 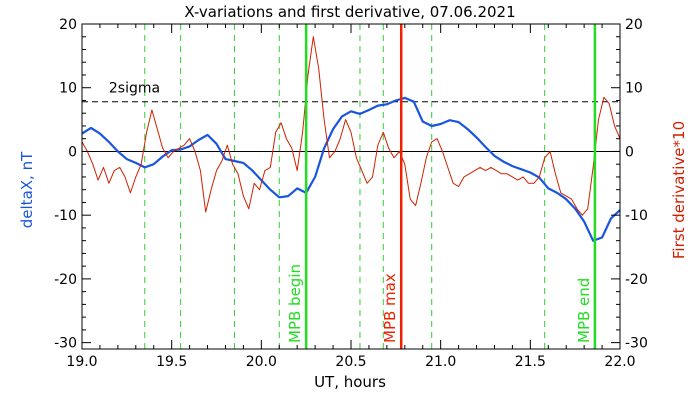 I want to click on y-axis-label-right: First derivative*10, so click(x=679, y=190).